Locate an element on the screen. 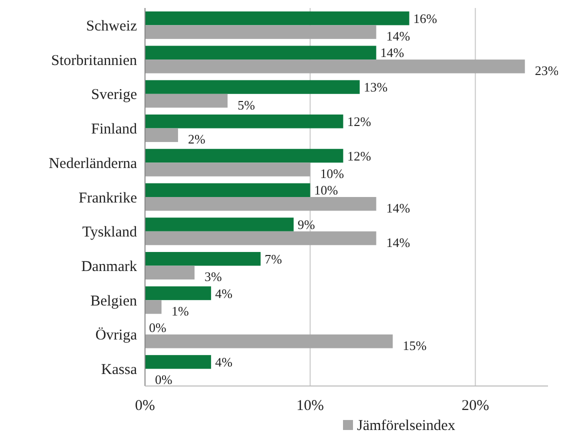 The height and width of the screenshot is (448, 566). y-tick-label: Tyskland is located at coordinates (110, 232).